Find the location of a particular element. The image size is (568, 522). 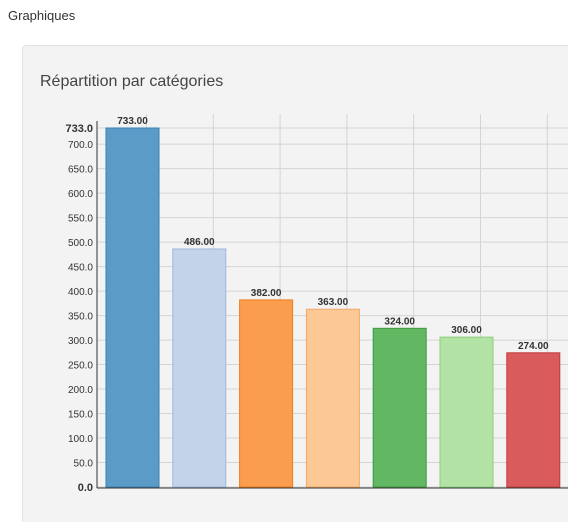

bar-value-label: 324.00 is located at coordinates (399, 321).